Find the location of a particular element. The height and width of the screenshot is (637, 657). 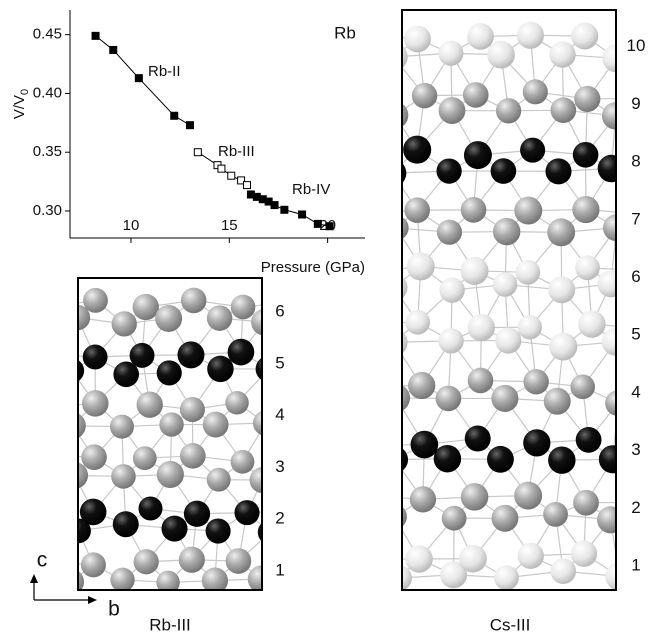

structure-label: Rb-III is located at coordinates (170, 624).